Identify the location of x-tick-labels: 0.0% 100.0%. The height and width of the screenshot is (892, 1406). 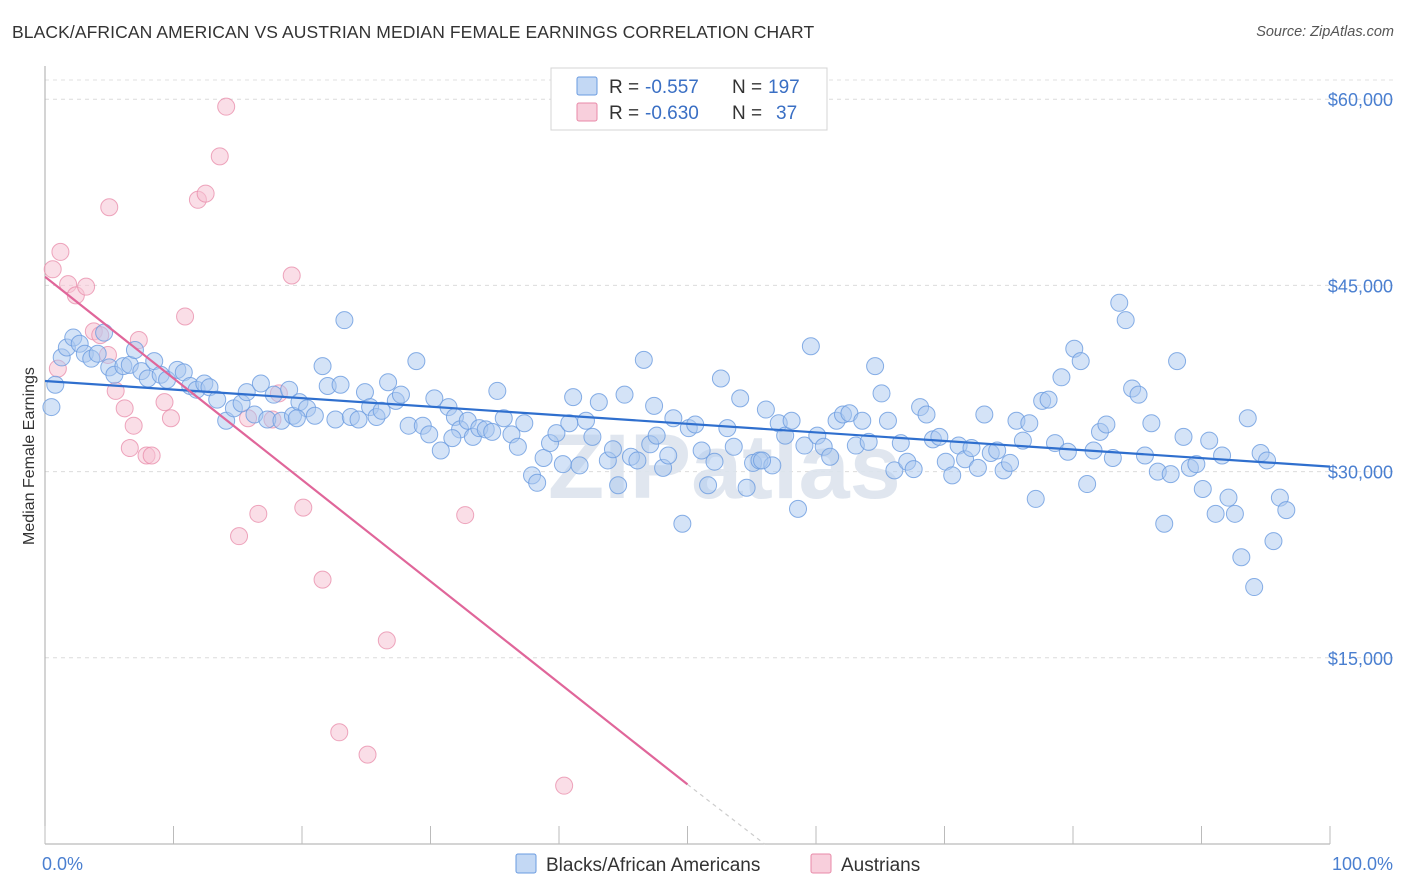
(717, 864).